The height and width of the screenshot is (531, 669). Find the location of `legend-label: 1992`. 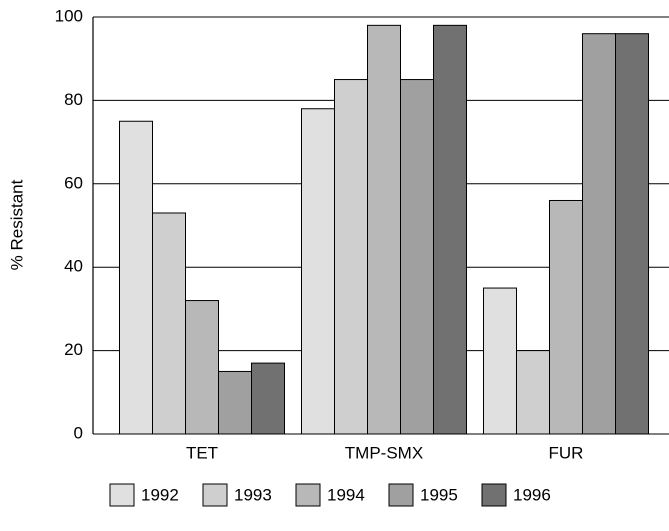

legend-label: 1992 is located at coordinates (160, 494).